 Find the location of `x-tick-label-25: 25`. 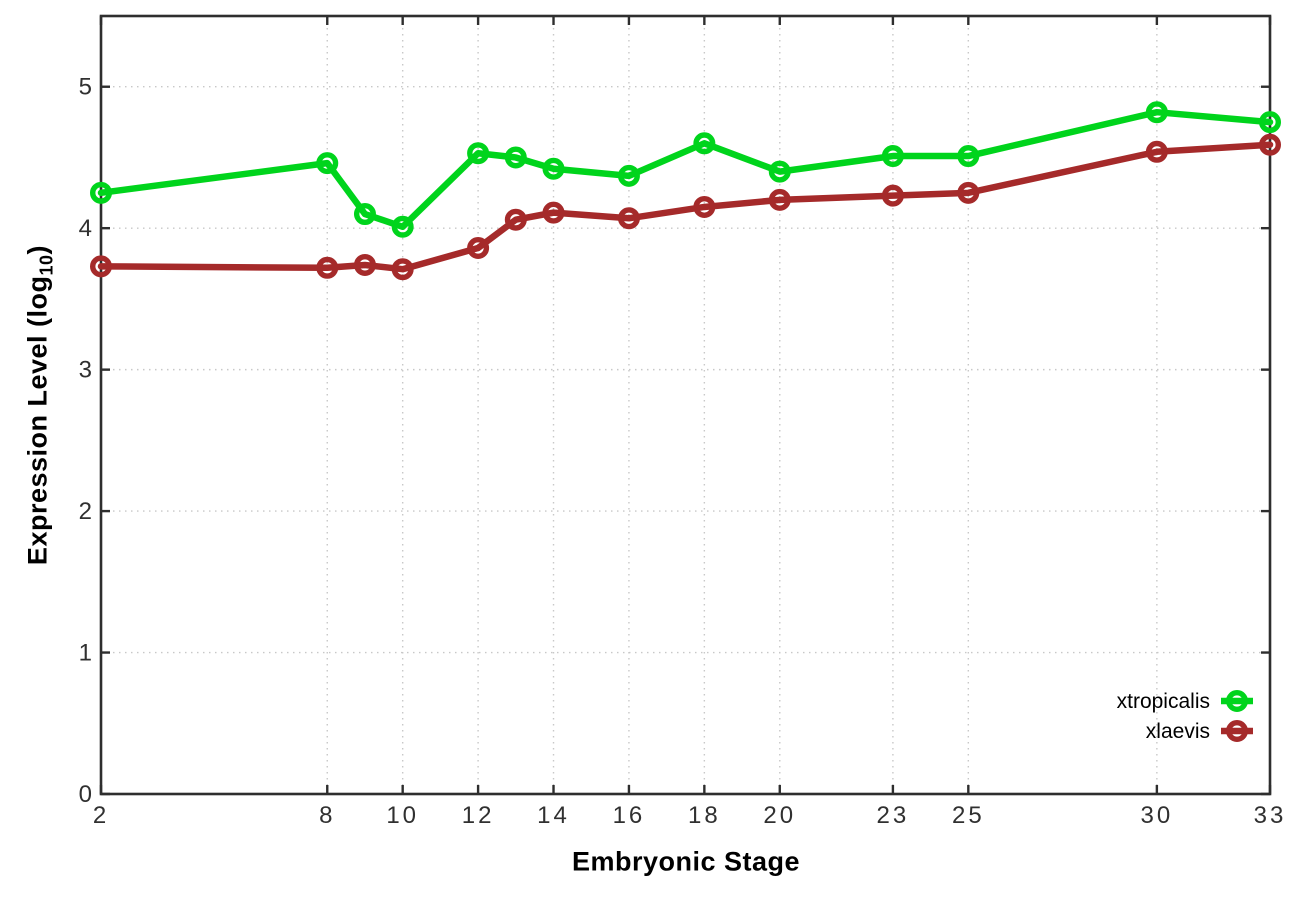

x-tick-label-25: 25 is located at coordinates (968, 815).